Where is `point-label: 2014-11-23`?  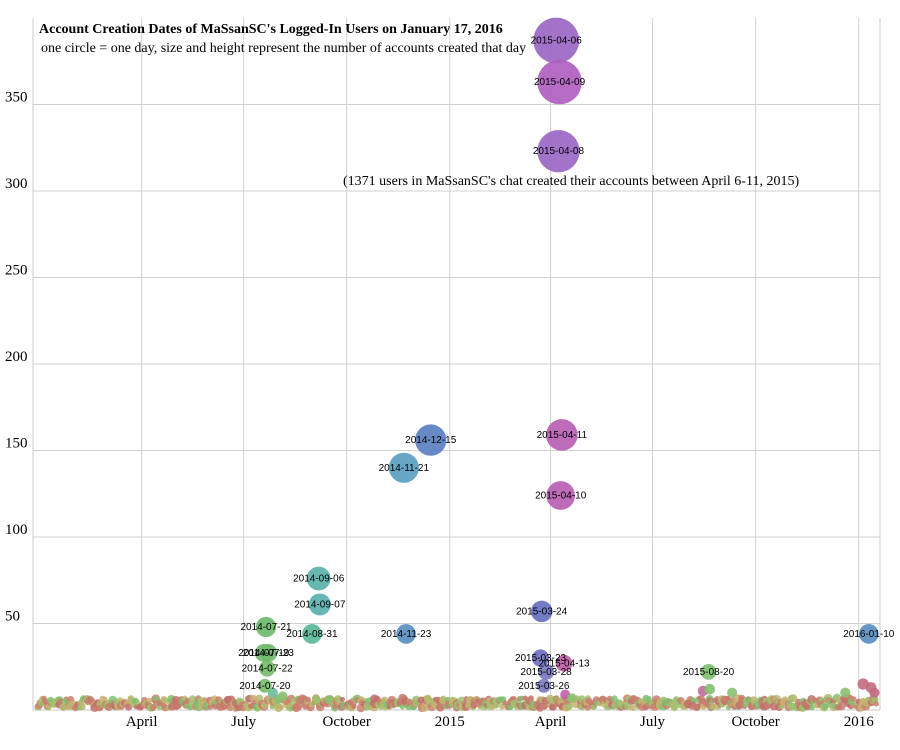
point-label: 2014-11-23 is located at coordinates (406, 634).